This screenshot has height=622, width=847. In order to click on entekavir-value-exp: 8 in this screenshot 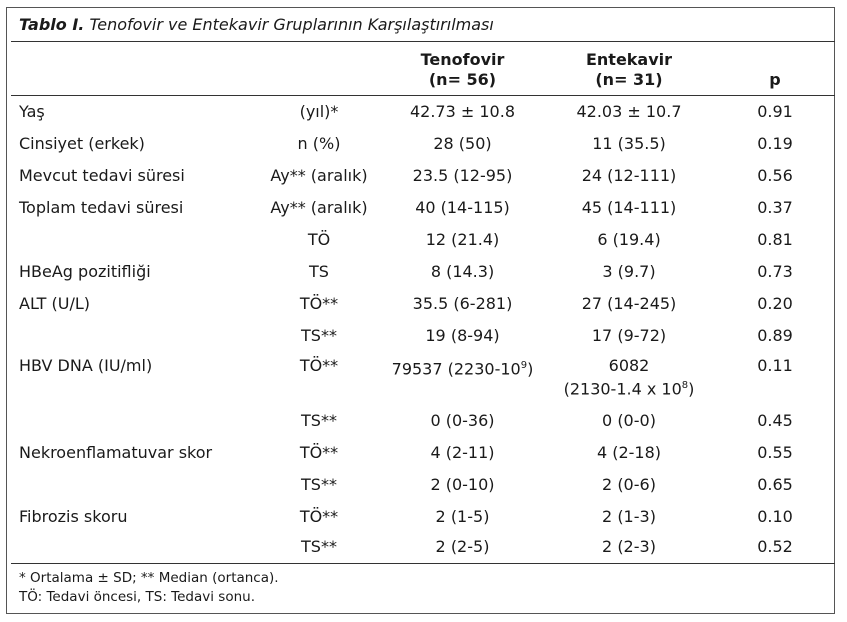, I will do `click(685, 385)`.